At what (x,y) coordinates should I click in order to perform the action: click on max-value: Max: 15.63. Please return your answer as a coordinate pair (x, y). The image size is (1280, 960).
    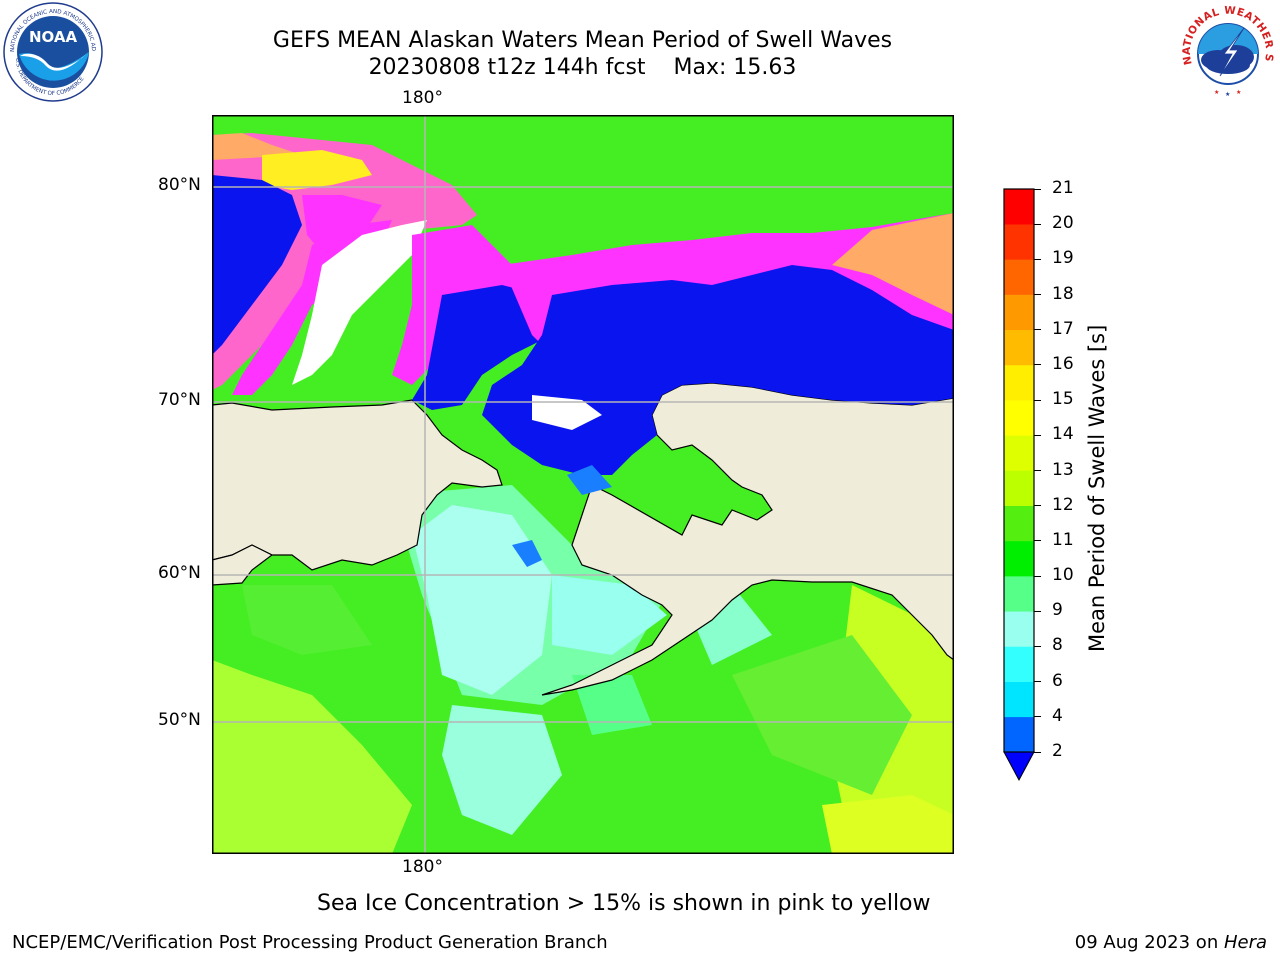
    Looking at the image, I should click on (735, 67).